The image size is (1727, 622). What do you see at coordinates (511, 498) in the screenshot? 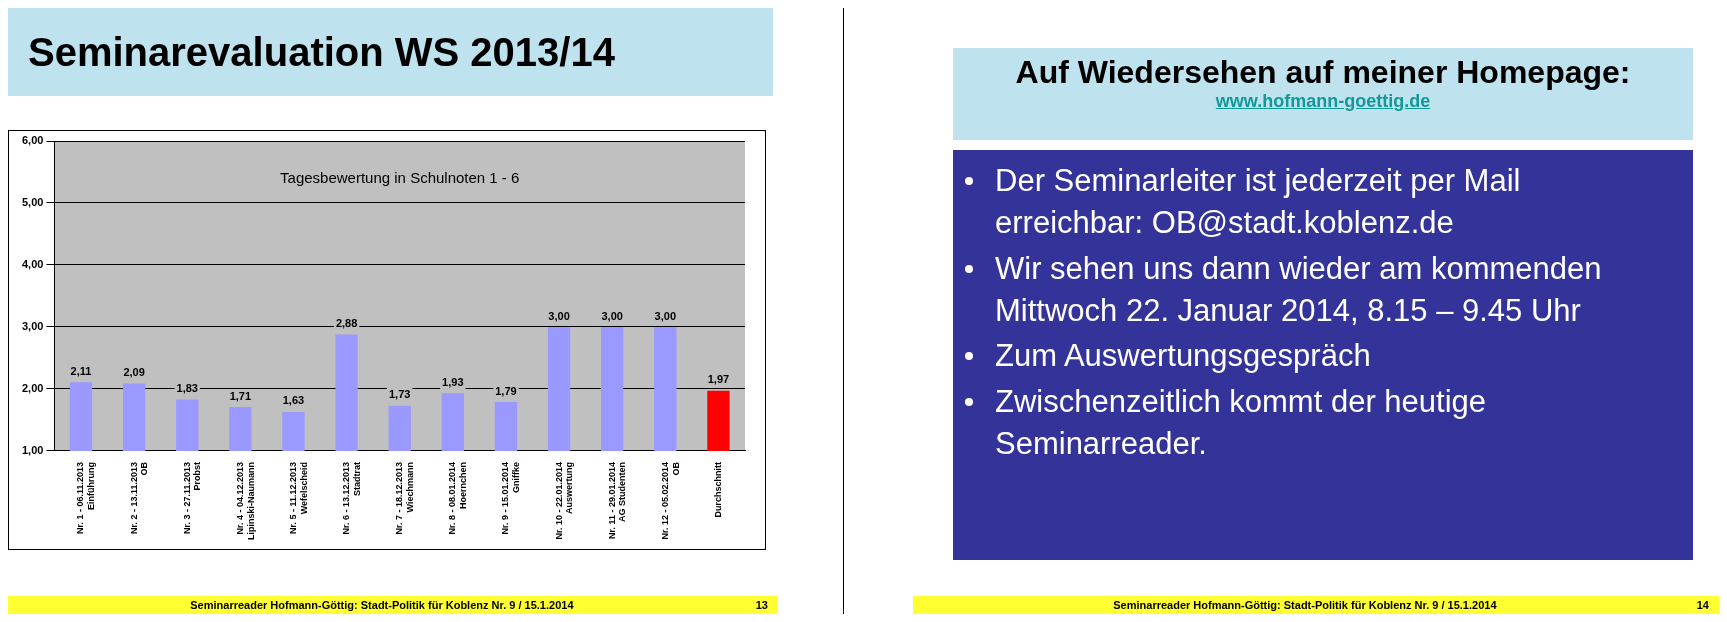
I see `x-tick-label: Nr. 9 - 15.01.2014 Gniffke` at bounding box center [511, 498].